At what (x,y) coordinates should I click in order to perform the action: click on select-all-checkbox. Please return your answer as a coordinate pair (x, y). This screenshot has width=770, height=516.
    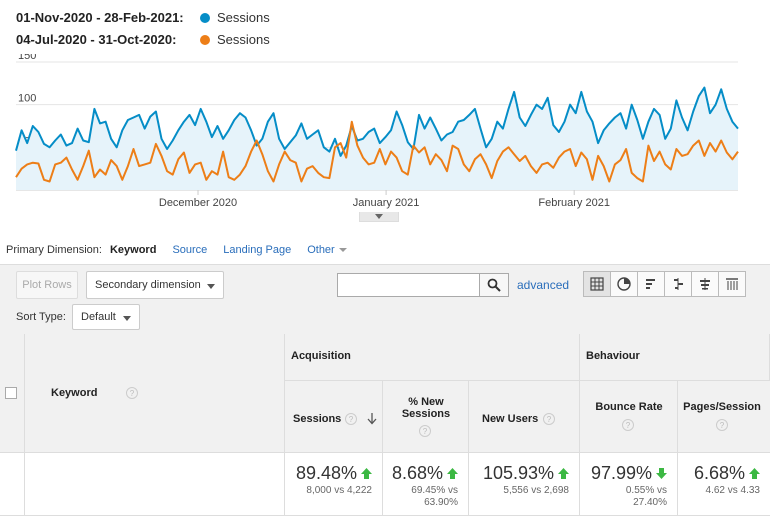
    Looking at the image, I should click on (11, 393).